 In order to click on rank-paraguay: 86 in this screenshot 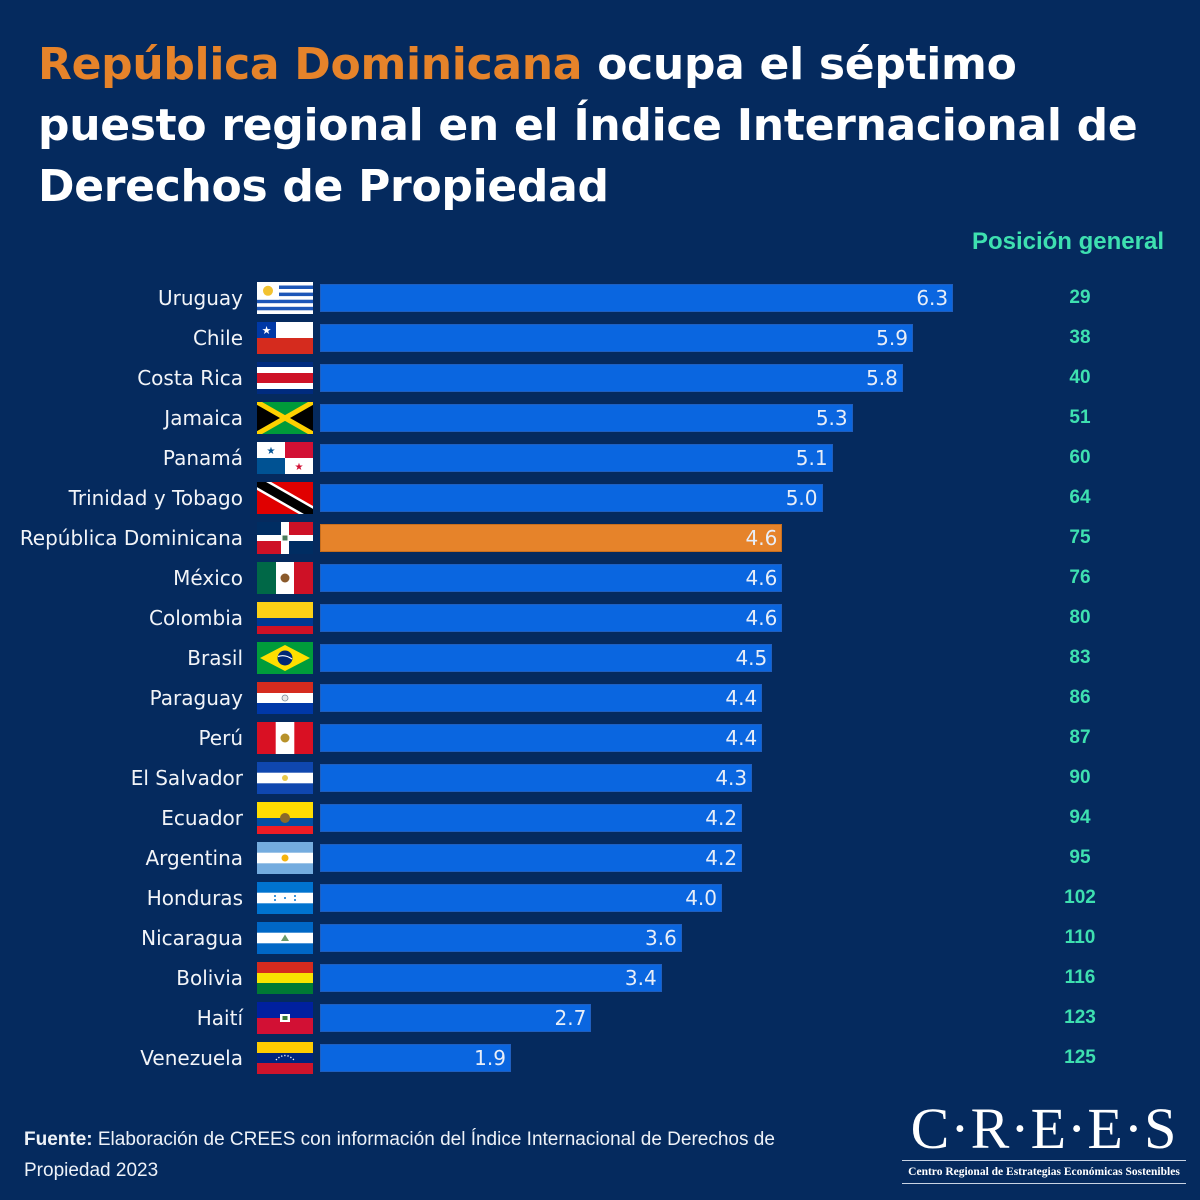, I will do `click(1080, 697)`.